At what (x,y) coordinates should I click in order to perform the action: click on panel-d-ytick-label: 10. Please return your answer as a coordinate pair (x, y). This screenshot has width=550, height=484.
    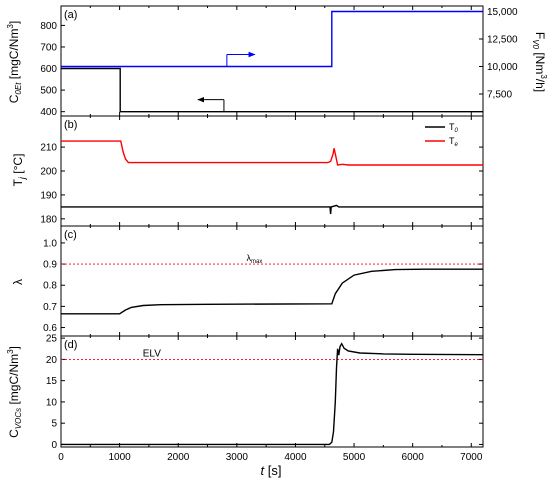
    Looking at the image, I should click on (52, 402).